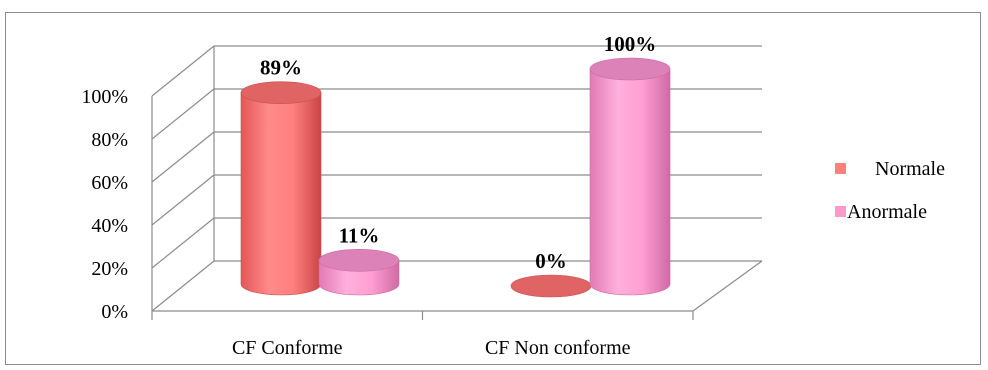 The width and height of the screenshot is (988, 370). I want to click on legend: Normale Anormale, so click(890, 190).